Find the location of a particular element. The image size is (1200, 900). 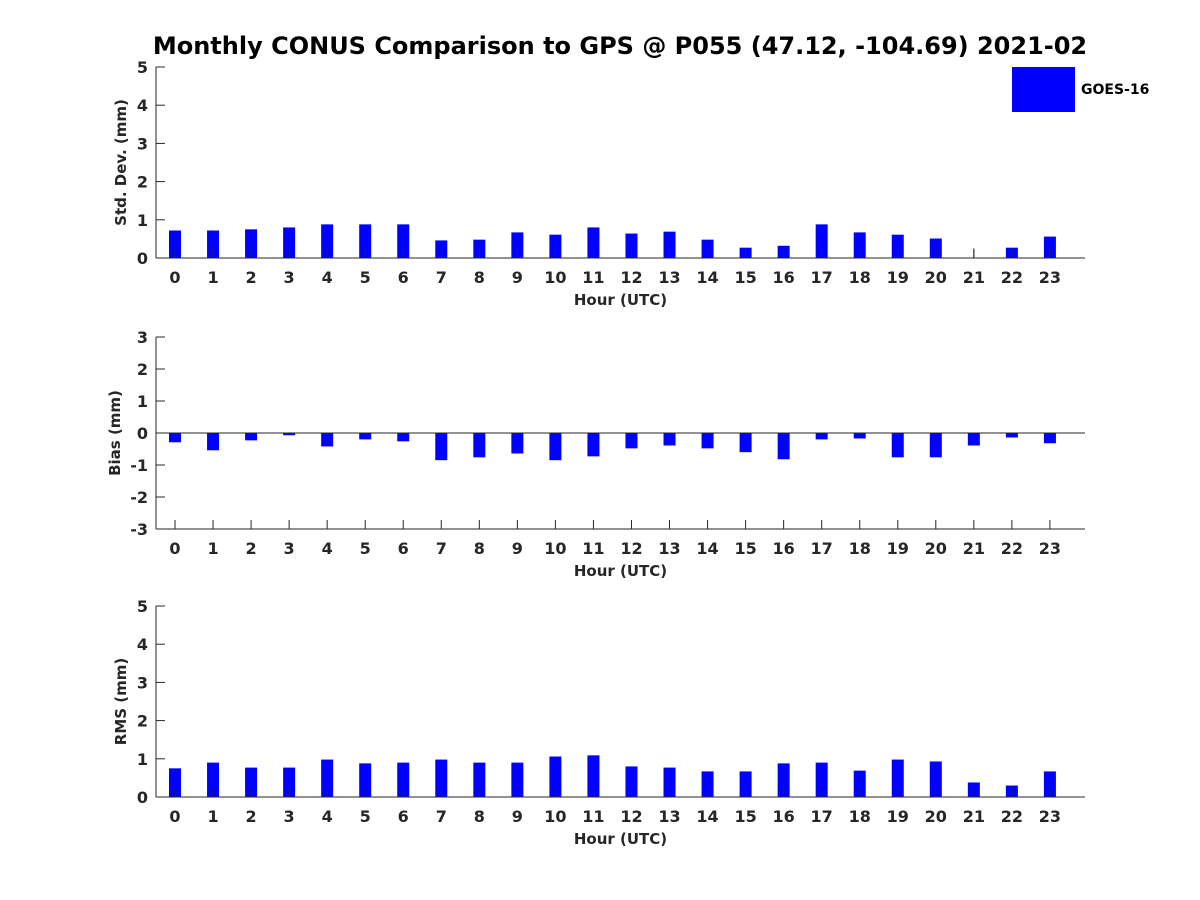

x-tick-label: 16 is located at coordinates (784, 277).